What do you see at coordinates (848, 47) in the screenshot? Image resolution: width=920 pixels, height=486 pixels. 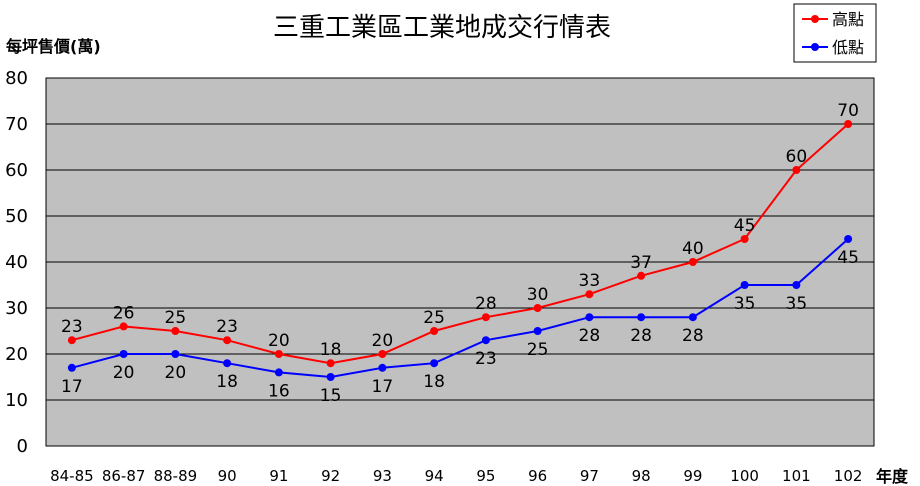 I see `legend-label-low: 低點` at bounding box center [848, 47].